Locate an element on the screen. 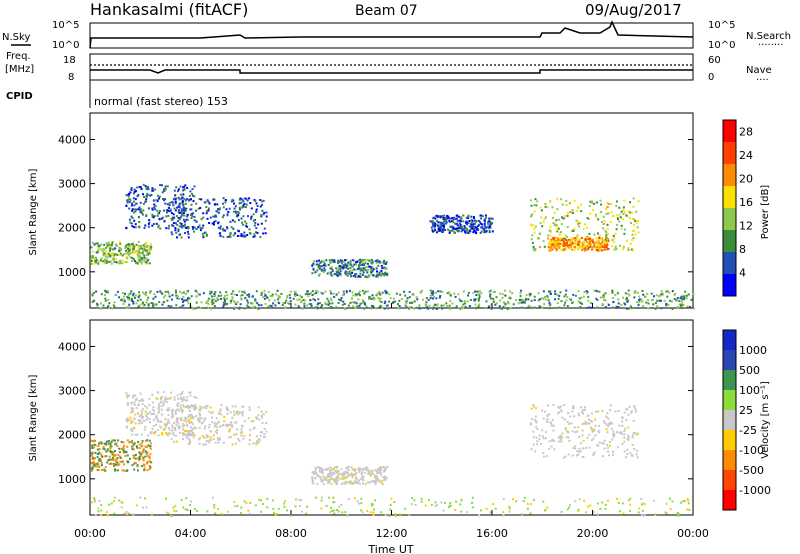 The height and width of the screenshot is (554, 800). velocity-colorbar-tick: 500 is located at coordinates (749, 370).